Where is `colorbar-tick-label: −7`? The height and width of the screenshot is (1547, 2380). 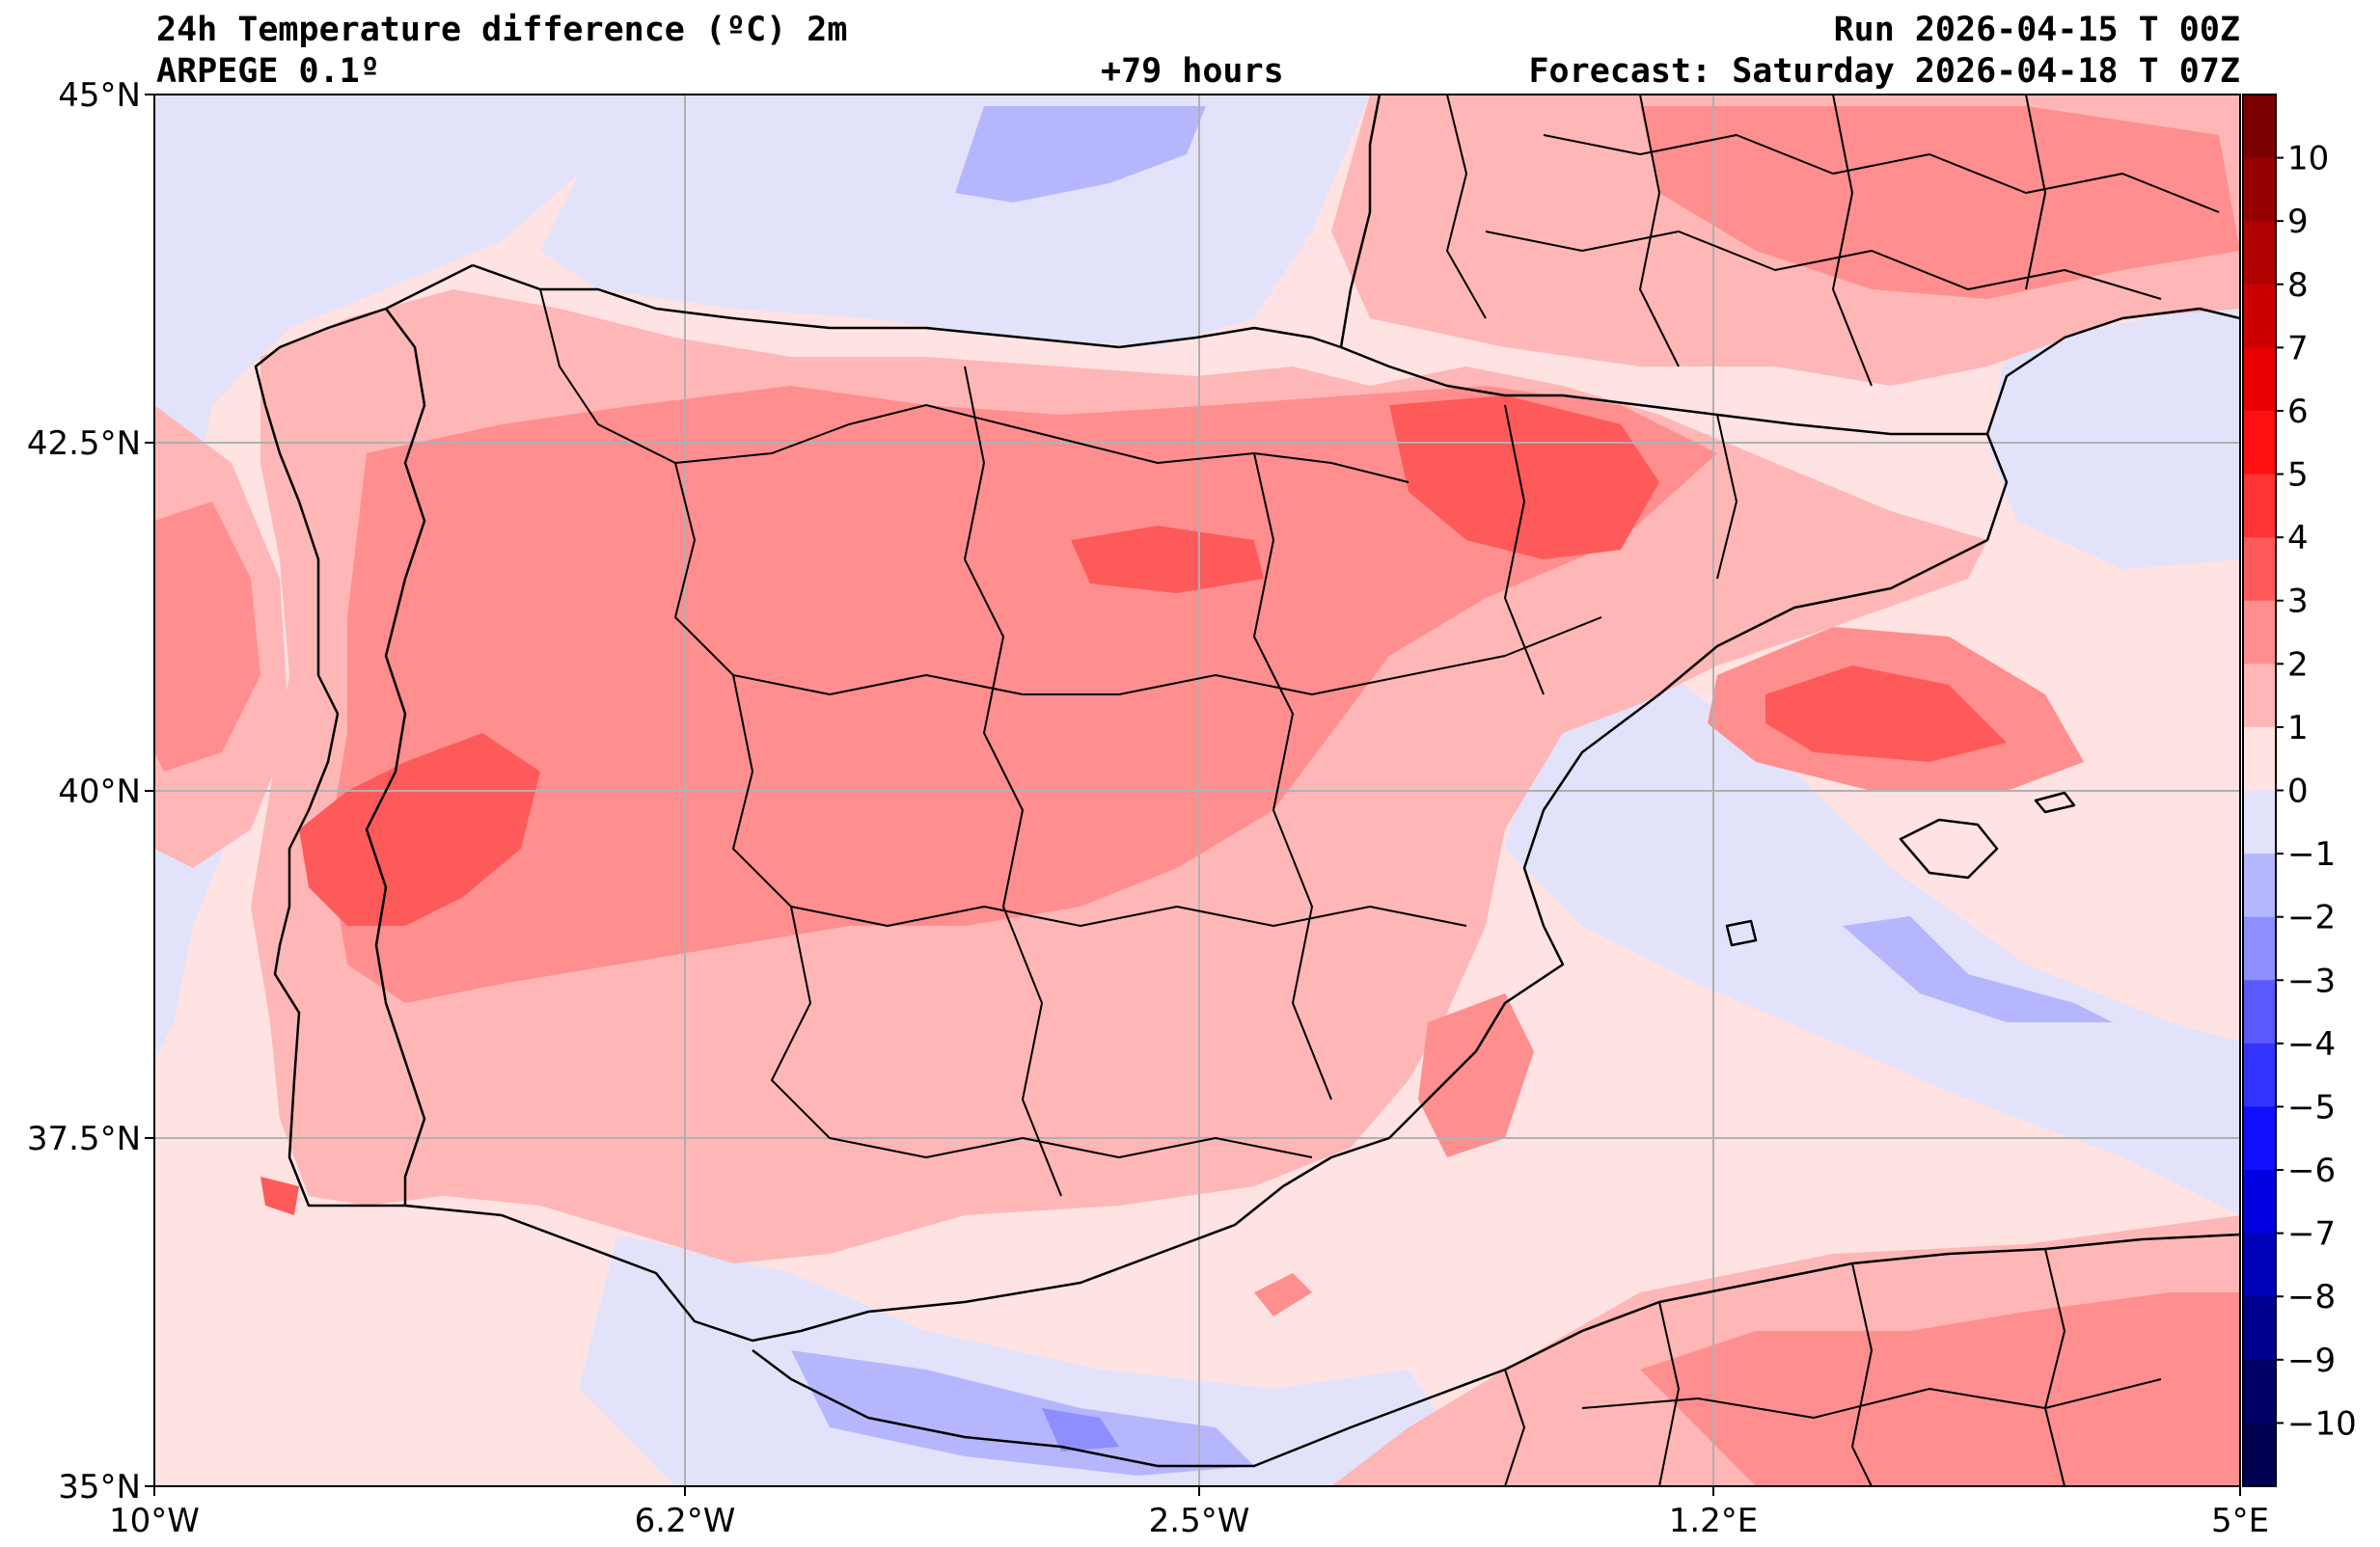
colorbar-tick-label: −7 is located at coordinates (2311, 1235).